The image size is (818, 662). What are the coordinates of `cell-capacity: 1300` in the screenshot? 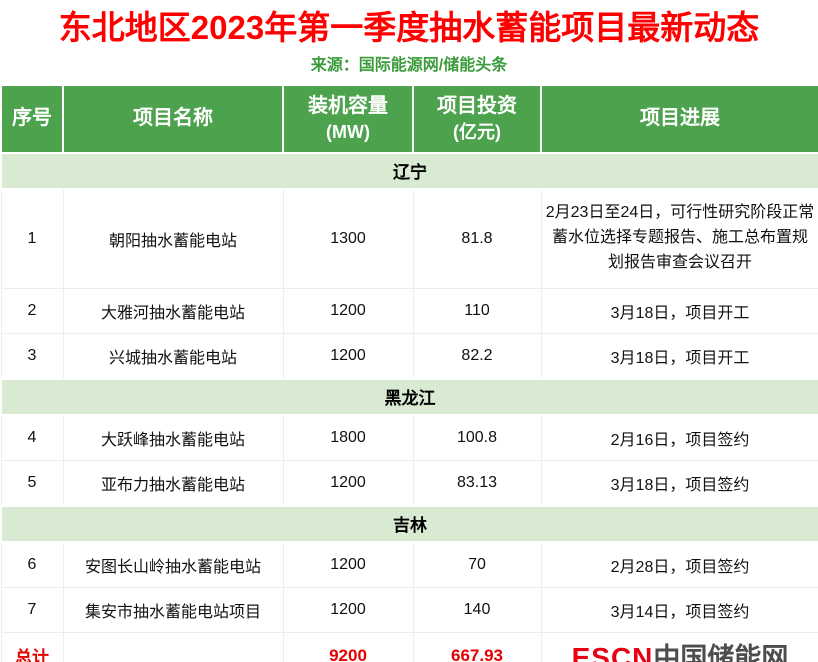 It's located at (348, 238).